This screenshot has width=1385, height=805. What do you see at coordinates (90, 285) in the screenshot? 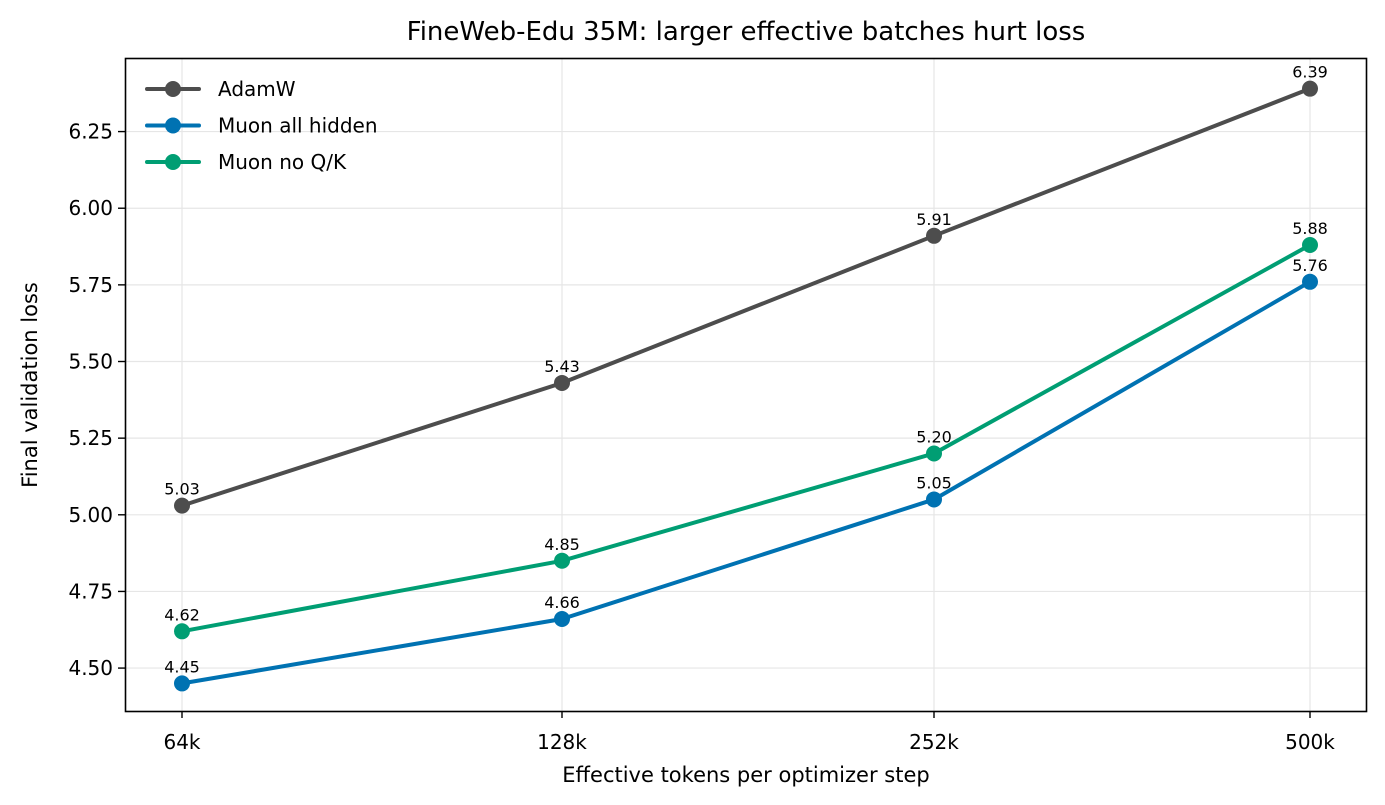
I see `y-tick-label: 5.75` at bounding box center [90, 285].